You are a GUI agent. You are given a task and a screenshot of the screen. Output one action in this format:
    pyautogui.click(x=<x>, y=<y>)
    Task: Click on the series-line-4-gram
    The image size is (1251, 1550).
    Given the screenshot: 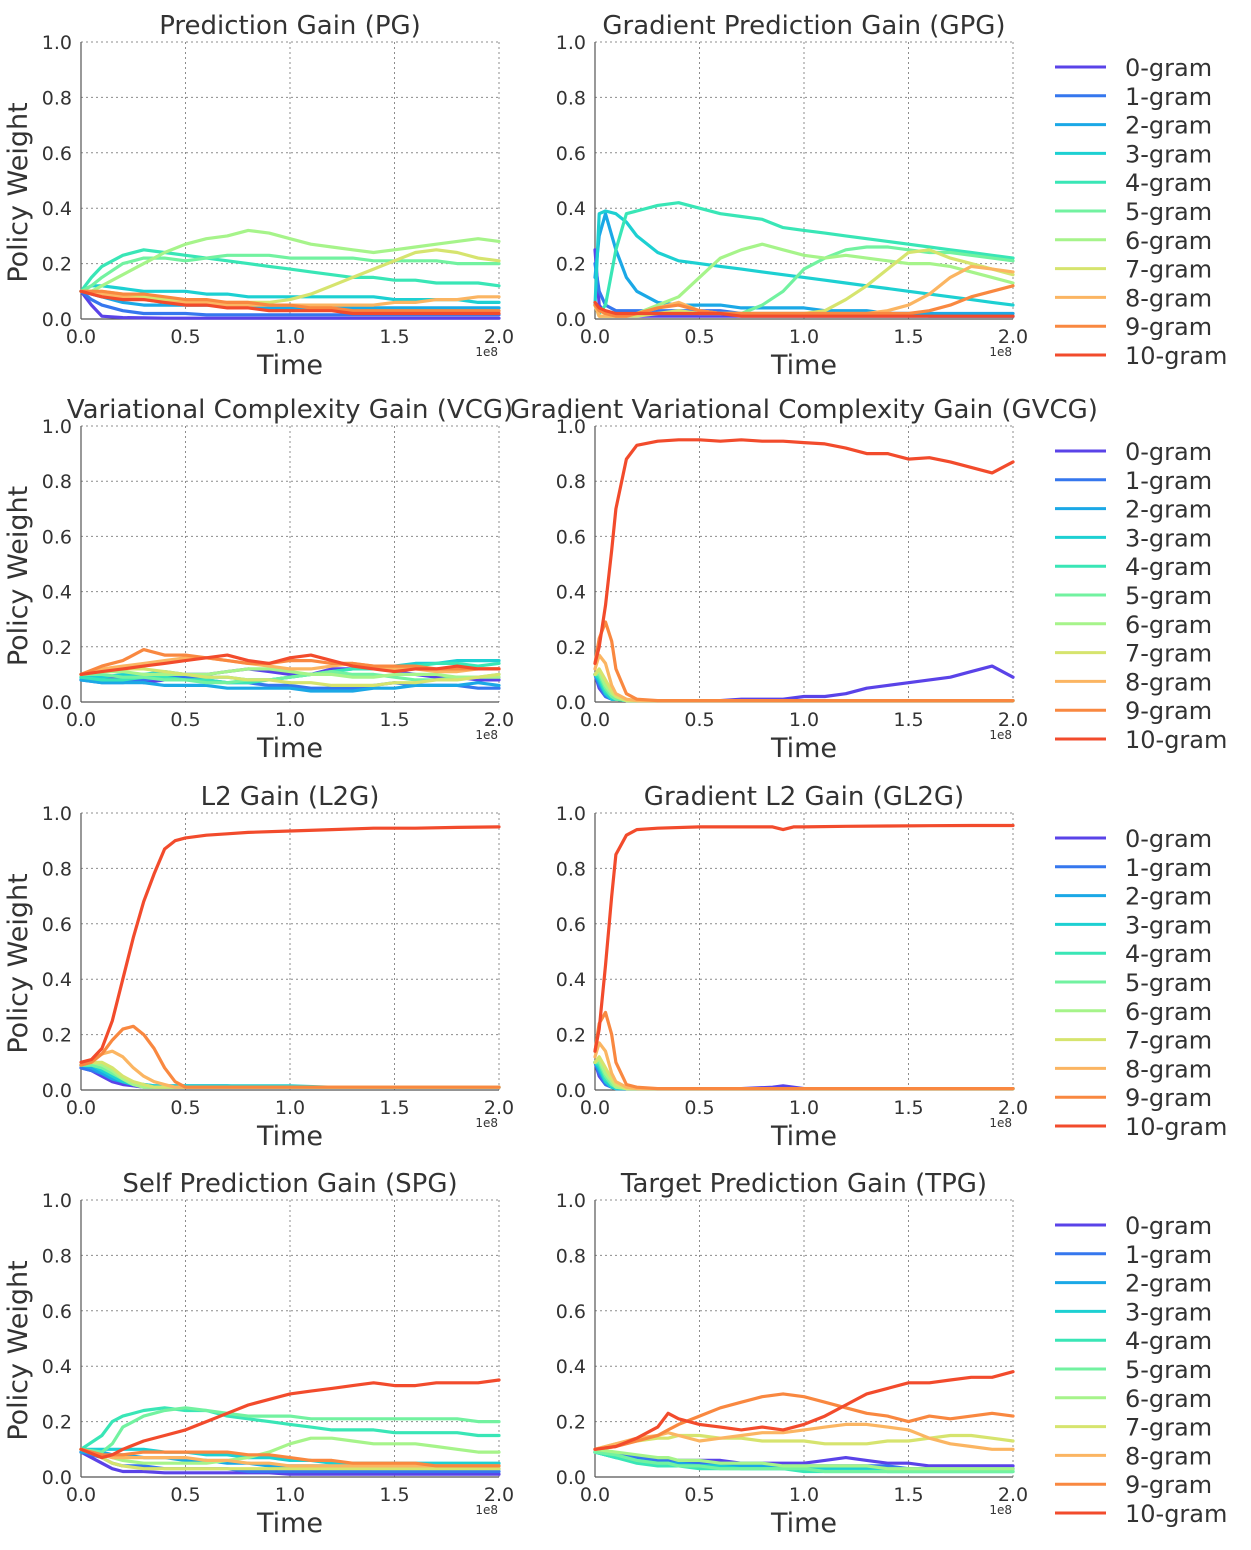 What is the action you would take?
    pyautogui.click(x=290, y=270)
    